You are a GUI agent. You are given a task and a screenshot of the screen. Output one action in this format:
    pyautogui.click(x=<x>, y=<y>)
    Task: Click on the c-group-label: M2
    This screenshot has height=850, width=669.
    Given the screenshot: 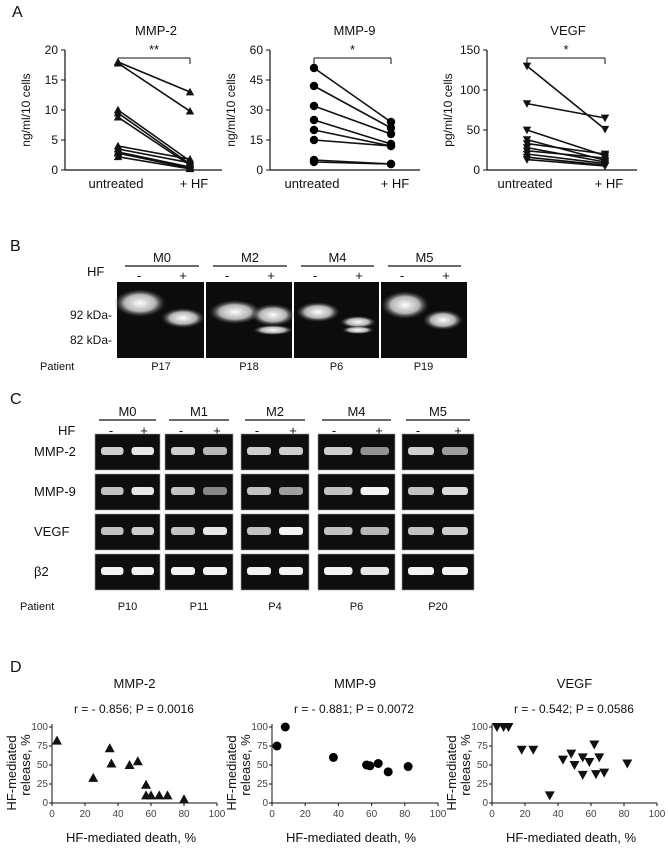 What is the action you would take?
    pyautogui.click(x=275, y=411)
    